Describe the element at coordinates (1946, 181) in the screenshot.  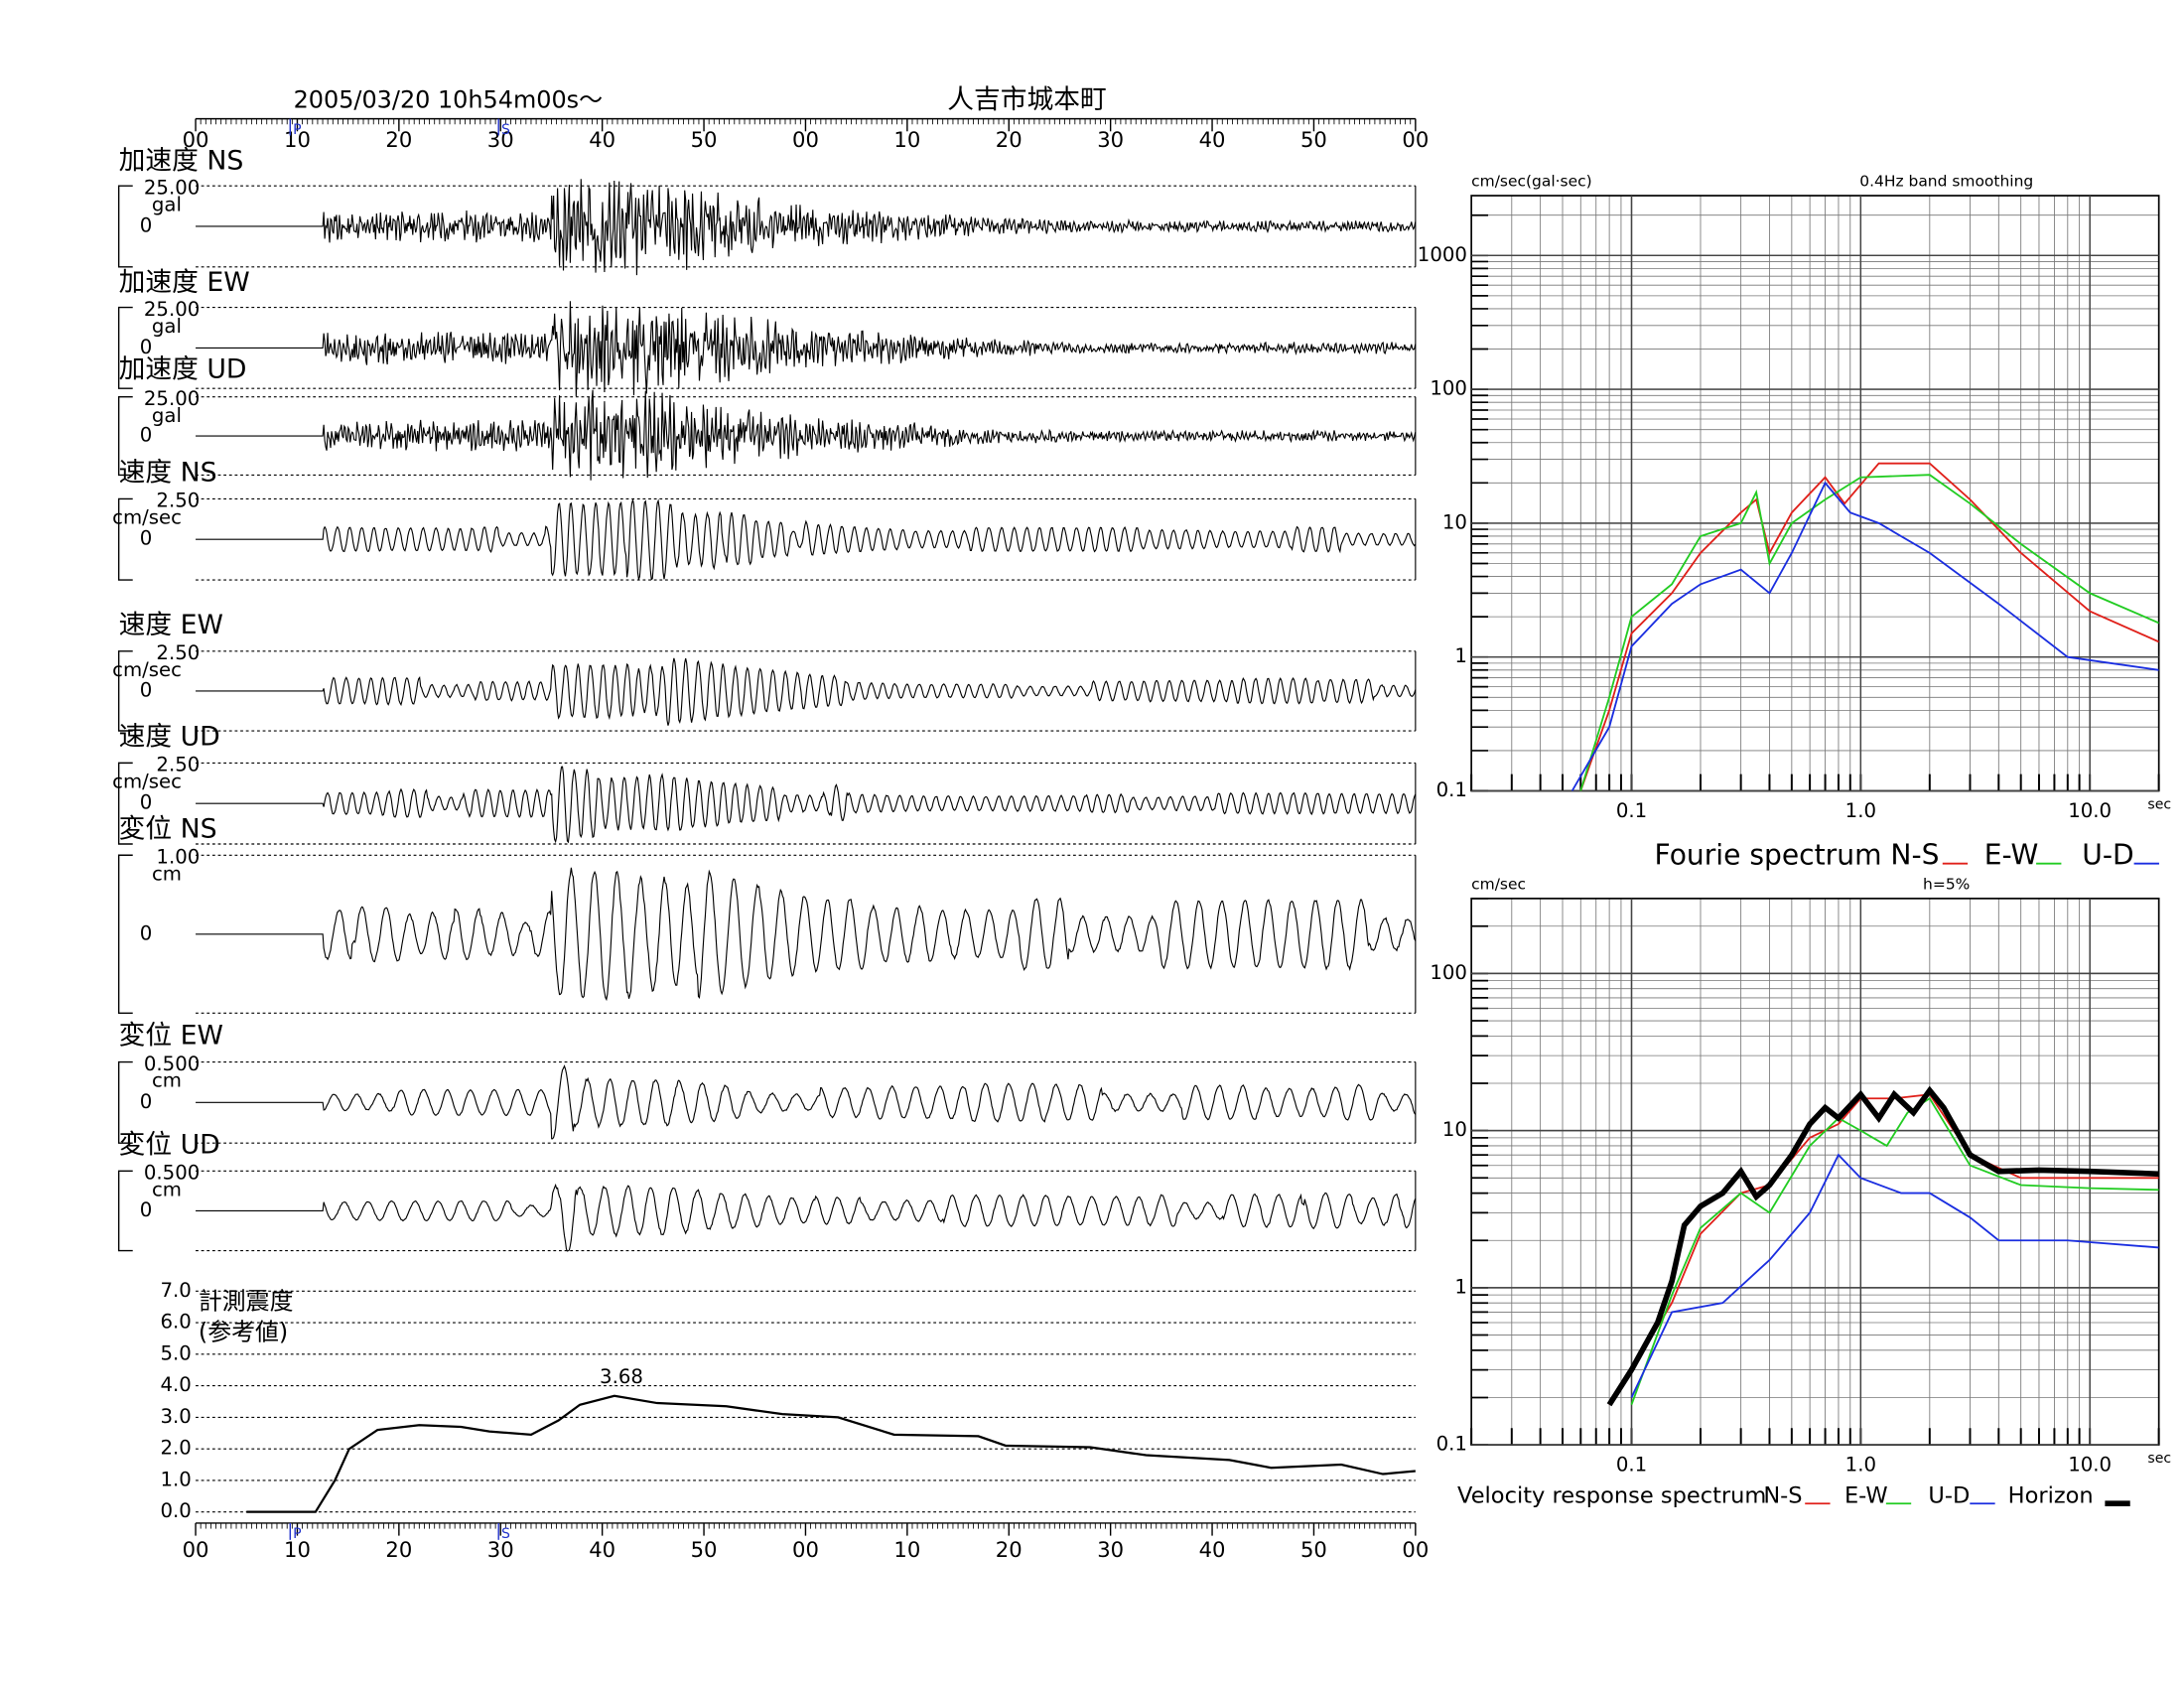
I see `note: 0.4Hz band smoothing` at that location.